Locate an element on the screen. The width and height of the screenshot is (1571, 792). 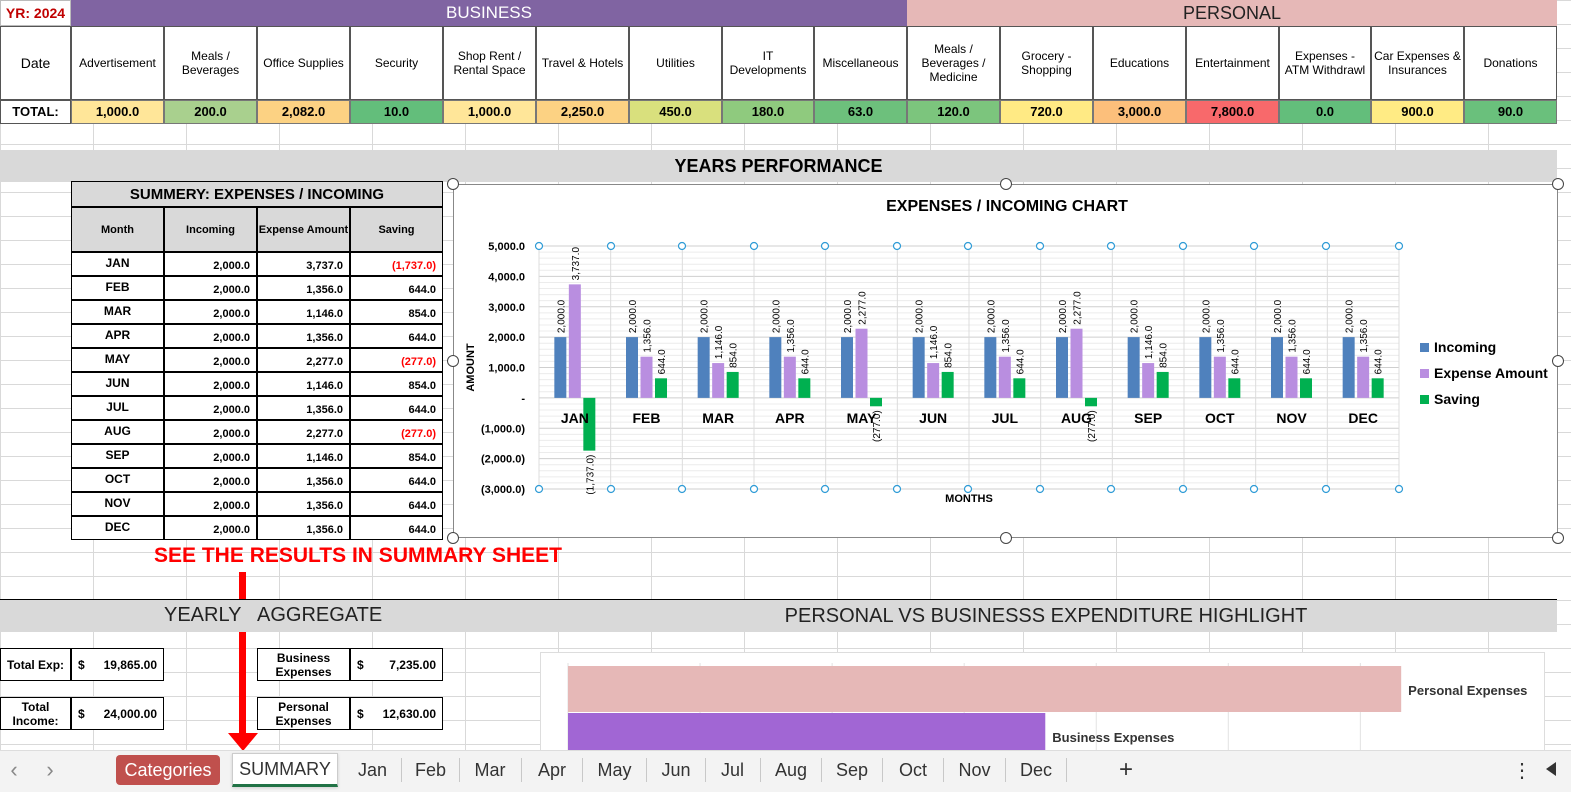
tab-sep: Sep is located at coordinates (852, 769).